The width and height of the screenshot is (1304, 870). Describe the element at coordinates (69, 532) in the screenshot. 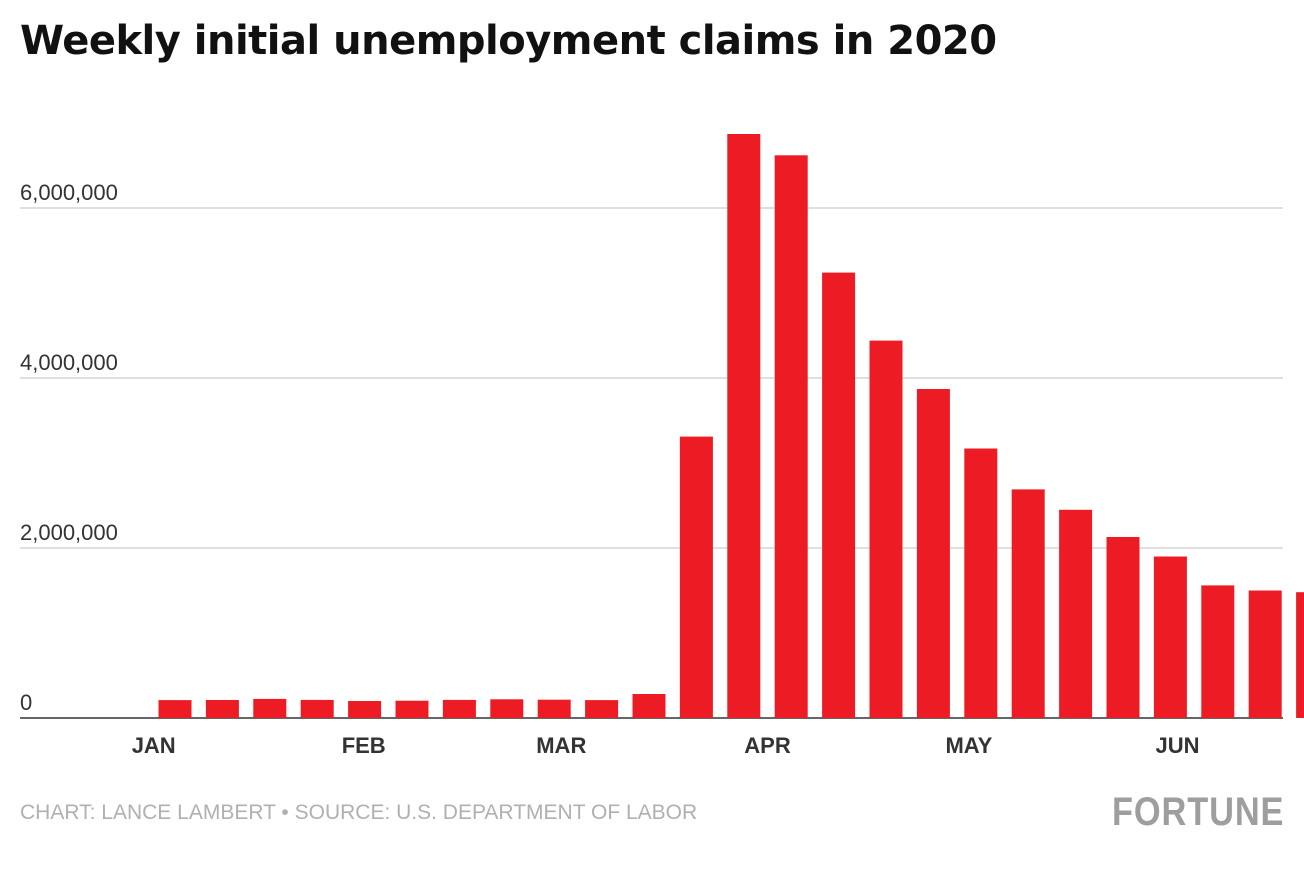

I see `y-tick-label: 2,000,000` at that location.